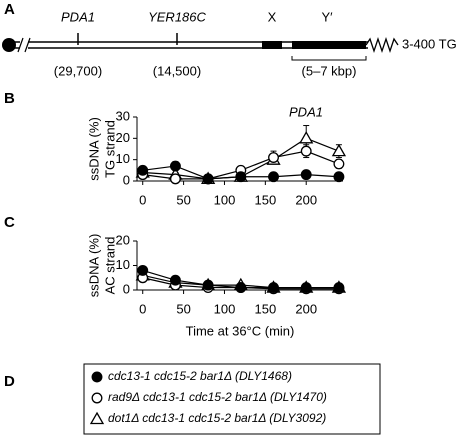 Image resolution: width=460 pixels, height=445 pixels. What do you see at coordinates (272, 45) in the screenshot?
I see `x-element` at bounding box center [272, 45].